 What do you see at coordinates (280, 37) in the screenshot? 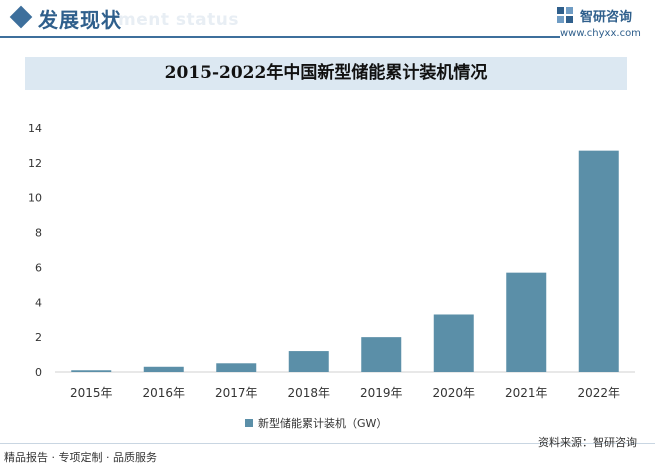
I see `header-divider` at bounding box center [280, 37].